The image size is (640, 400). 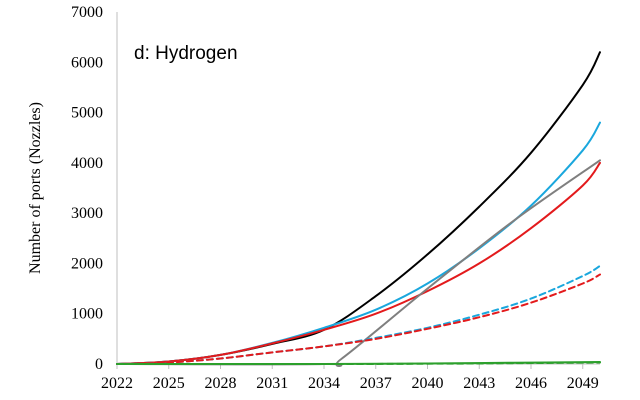 What do you see at coordinates (324, 383) in the screenshot?
I see `x-tick-label: 2034` at bounding box center [324, 383].